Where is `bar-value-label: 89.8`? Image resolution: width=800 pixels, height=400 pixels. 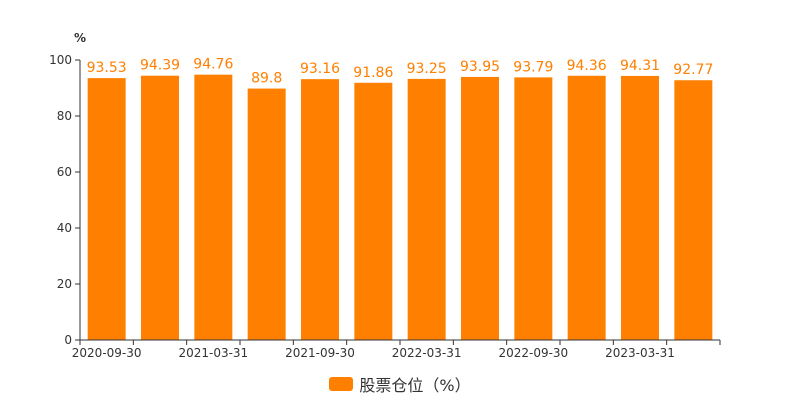
bar-value-label: 89.8 is located at coordinates (266, 79).